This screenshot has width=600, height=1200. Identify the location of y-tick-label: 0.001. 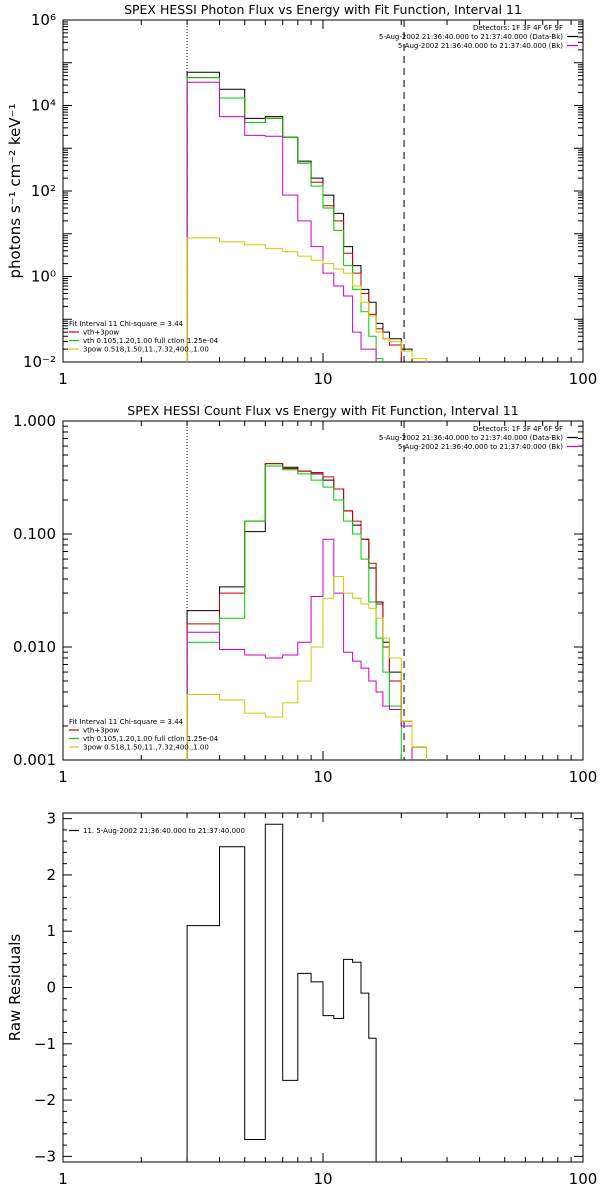
(34, 760).